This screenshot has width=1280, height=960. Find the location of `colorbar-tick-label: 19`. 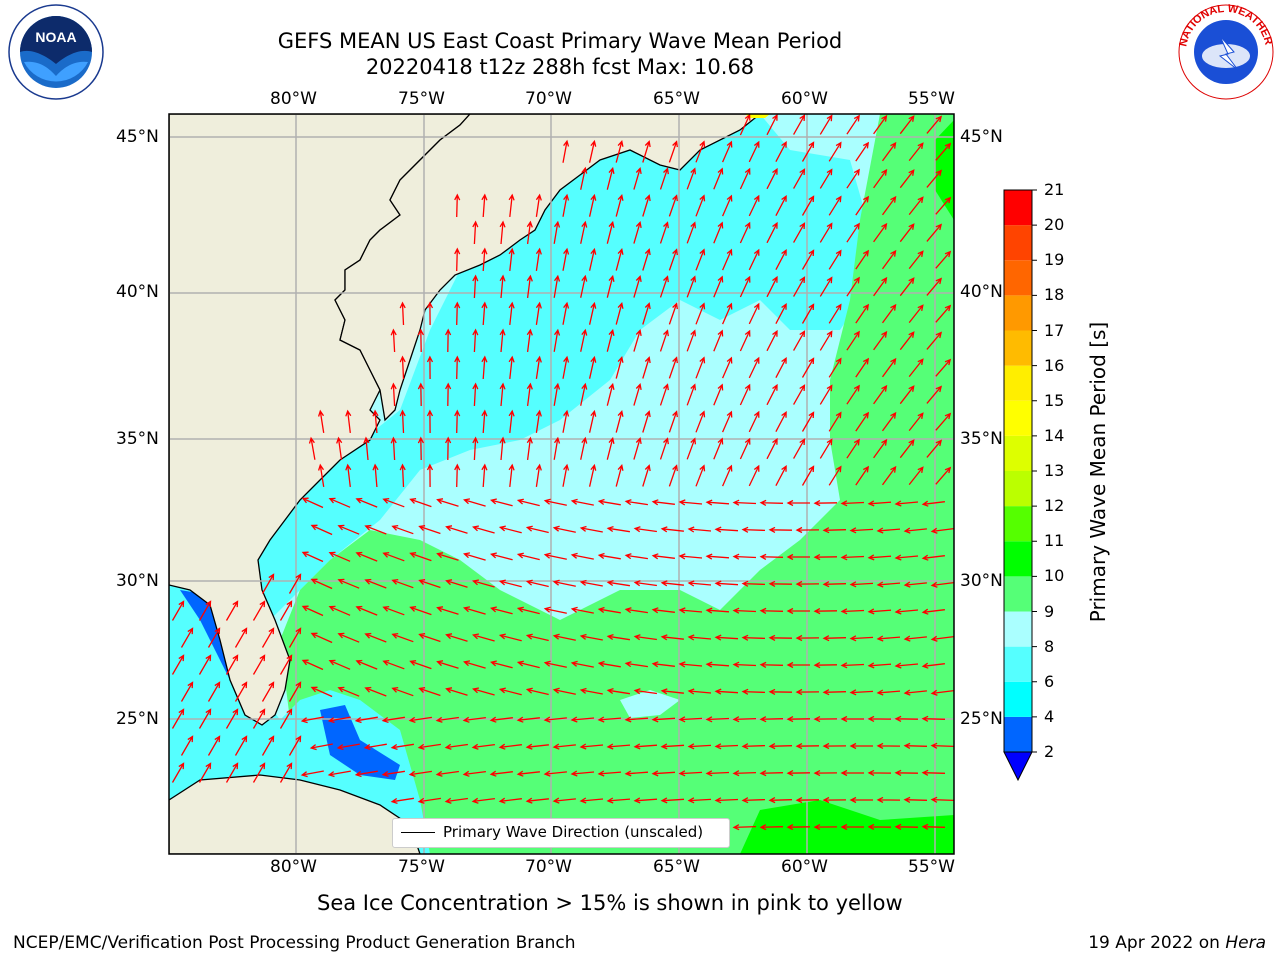

colorbar-tick-label: 19 is located at coordinates (1054, 260).